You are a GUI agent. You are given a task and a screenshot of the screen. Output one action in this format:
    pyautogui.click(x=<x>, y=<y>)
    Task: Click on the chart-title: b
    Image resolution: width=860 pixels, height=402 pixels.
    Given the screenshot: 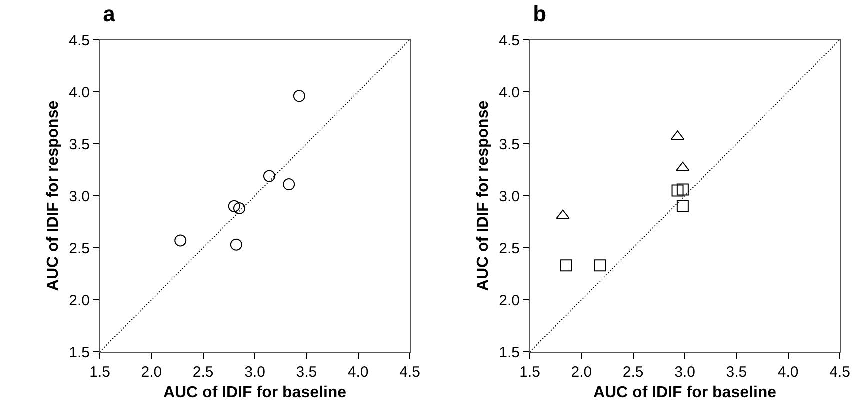 What is the action you would take?
    pyautogui.click(x=540, y=13)
    